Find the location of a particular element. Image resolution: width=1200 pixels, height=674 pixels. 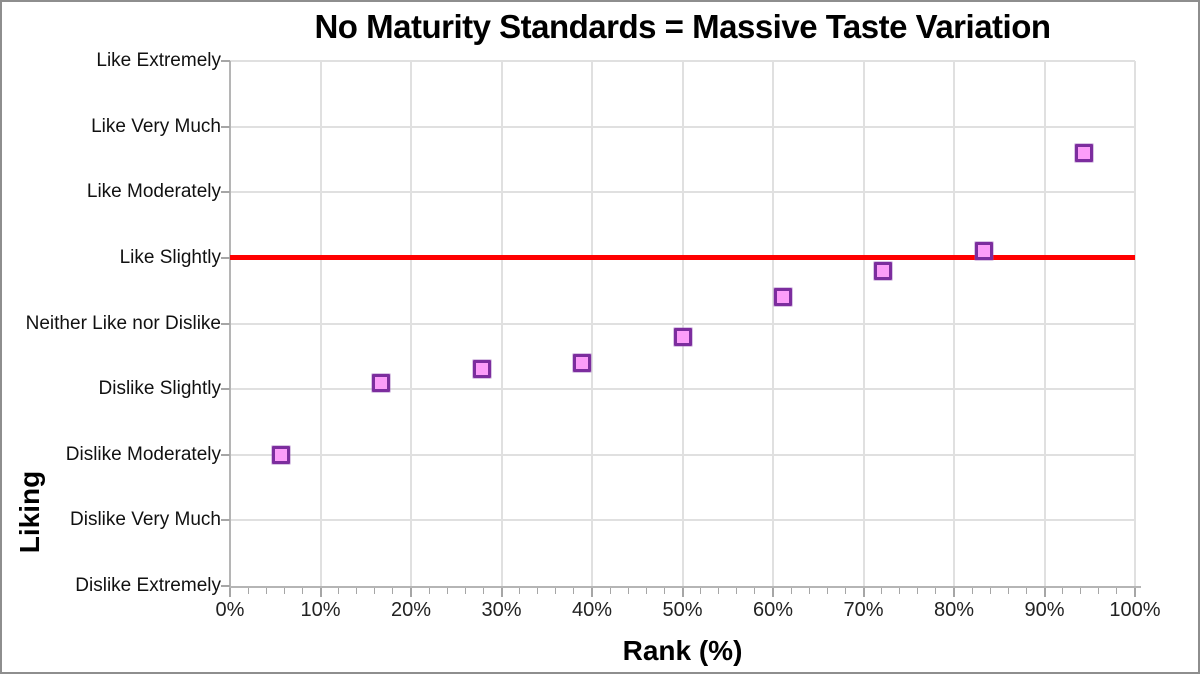

reference-line is located at coordinates (682, 258).